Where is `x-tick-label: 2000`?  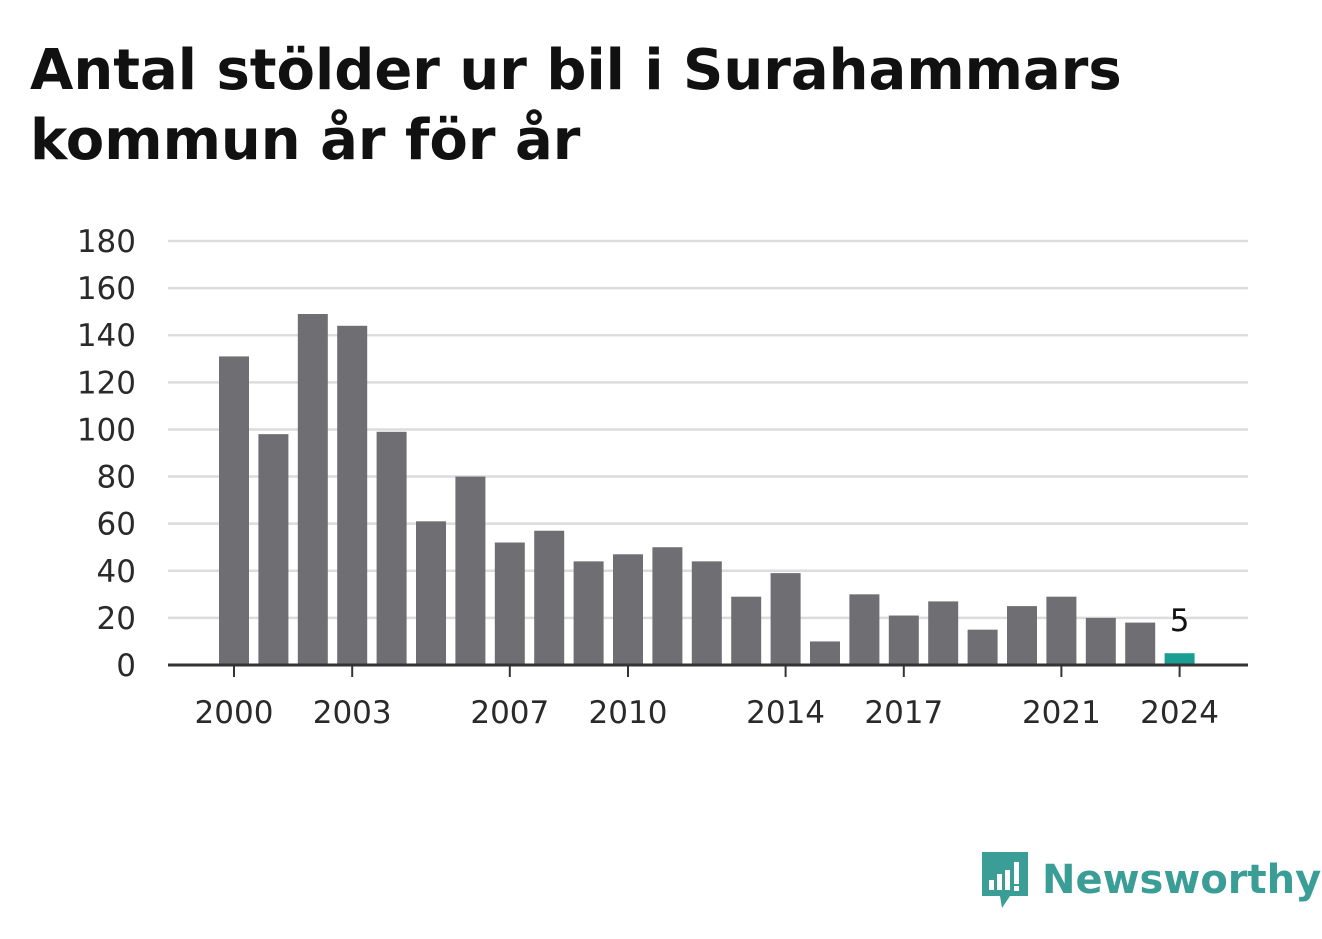
x-tick-label: 2000 is located at coordinates (234, 713).